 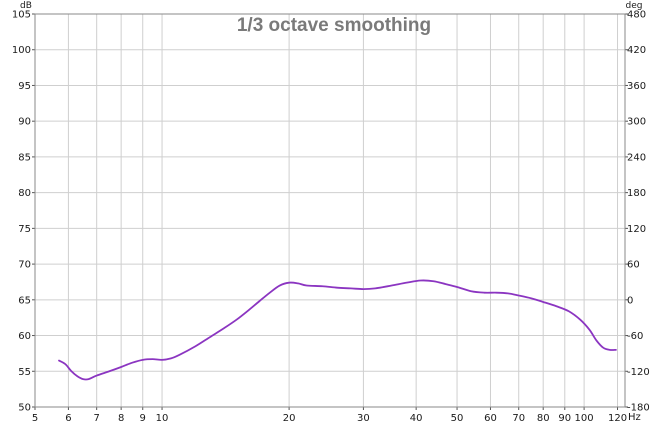 What do you see at coordinates (636, 50) in the screenshot?
I see `y2-tick-label: 420` at bounding box center [636, 50].